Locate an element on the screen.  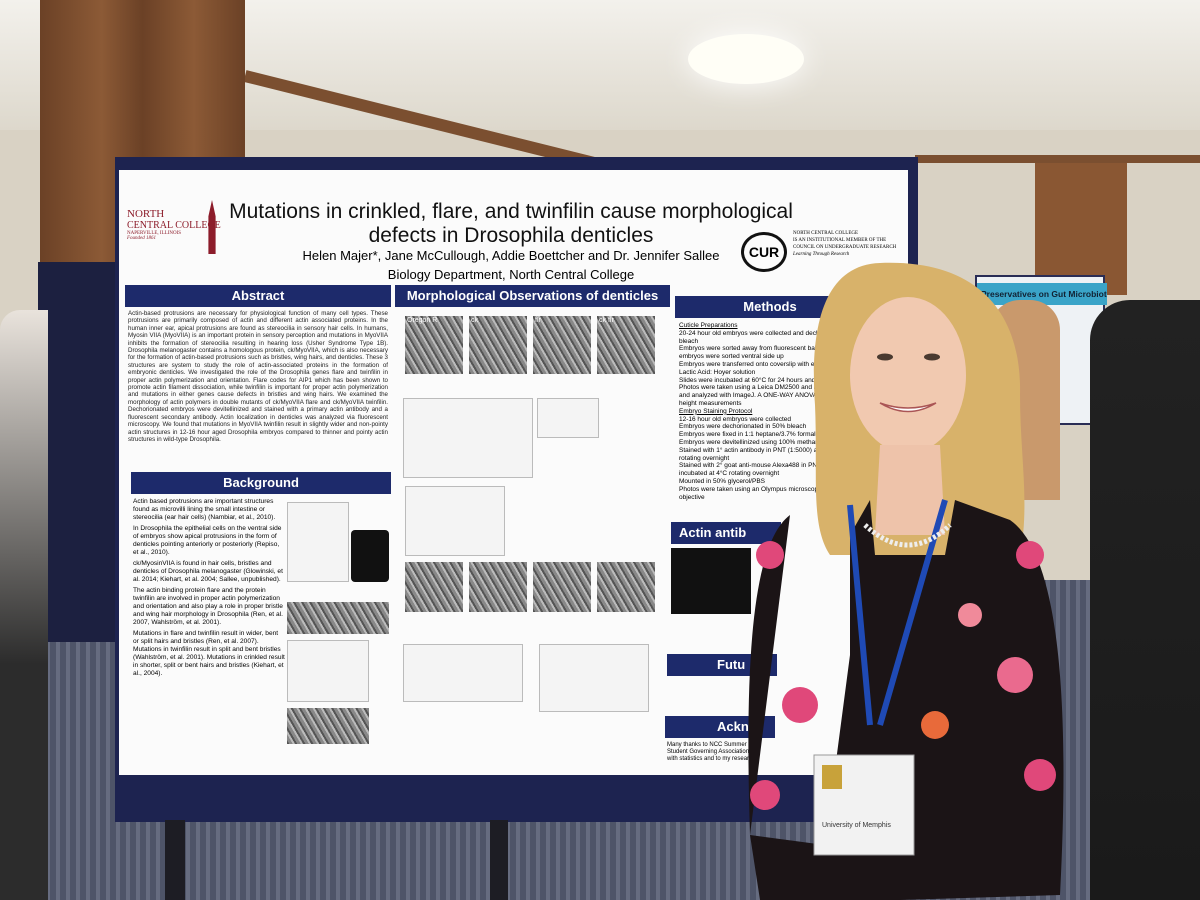
cur-line: COUNCIL ON UNDERGRADUATE RESEARCH is located at coordinates (845, 247).